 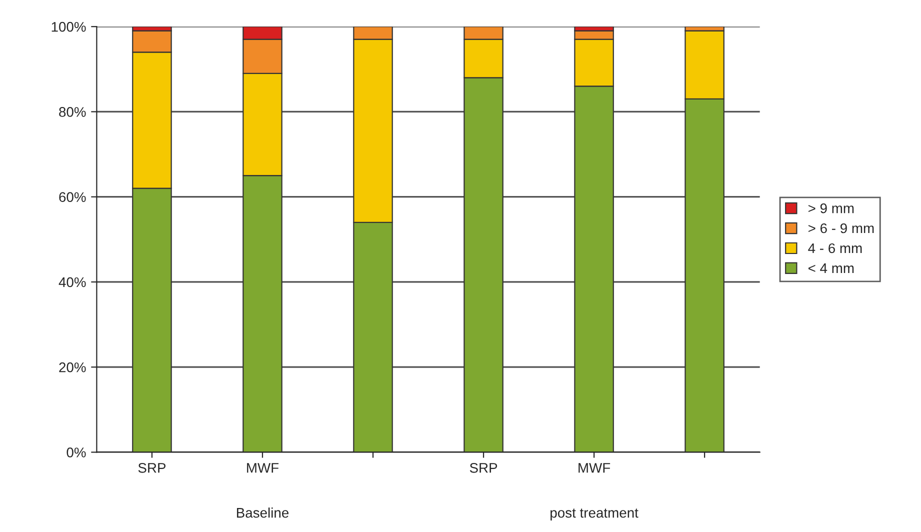 I want to click on legend-label: > 9 mm, so click(x=831, y=208).